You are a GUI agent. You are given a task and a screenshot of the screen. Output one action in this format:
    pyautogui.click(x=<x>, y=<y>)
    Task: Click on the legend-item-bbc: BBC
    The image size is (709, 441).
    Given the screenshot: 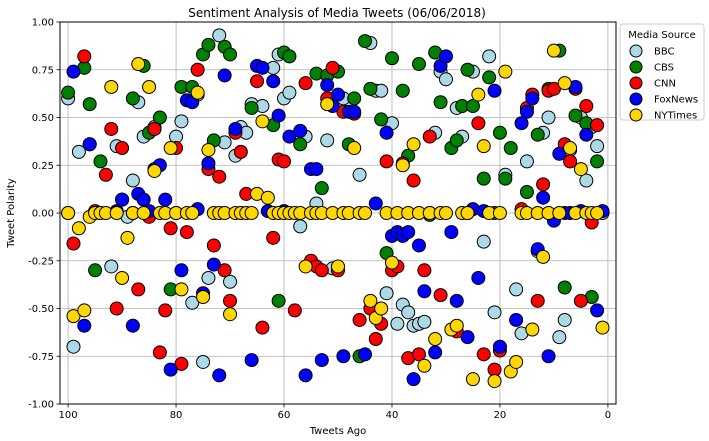 What is the action you would take?
    pyautogui.click(x=652, y=51)
    